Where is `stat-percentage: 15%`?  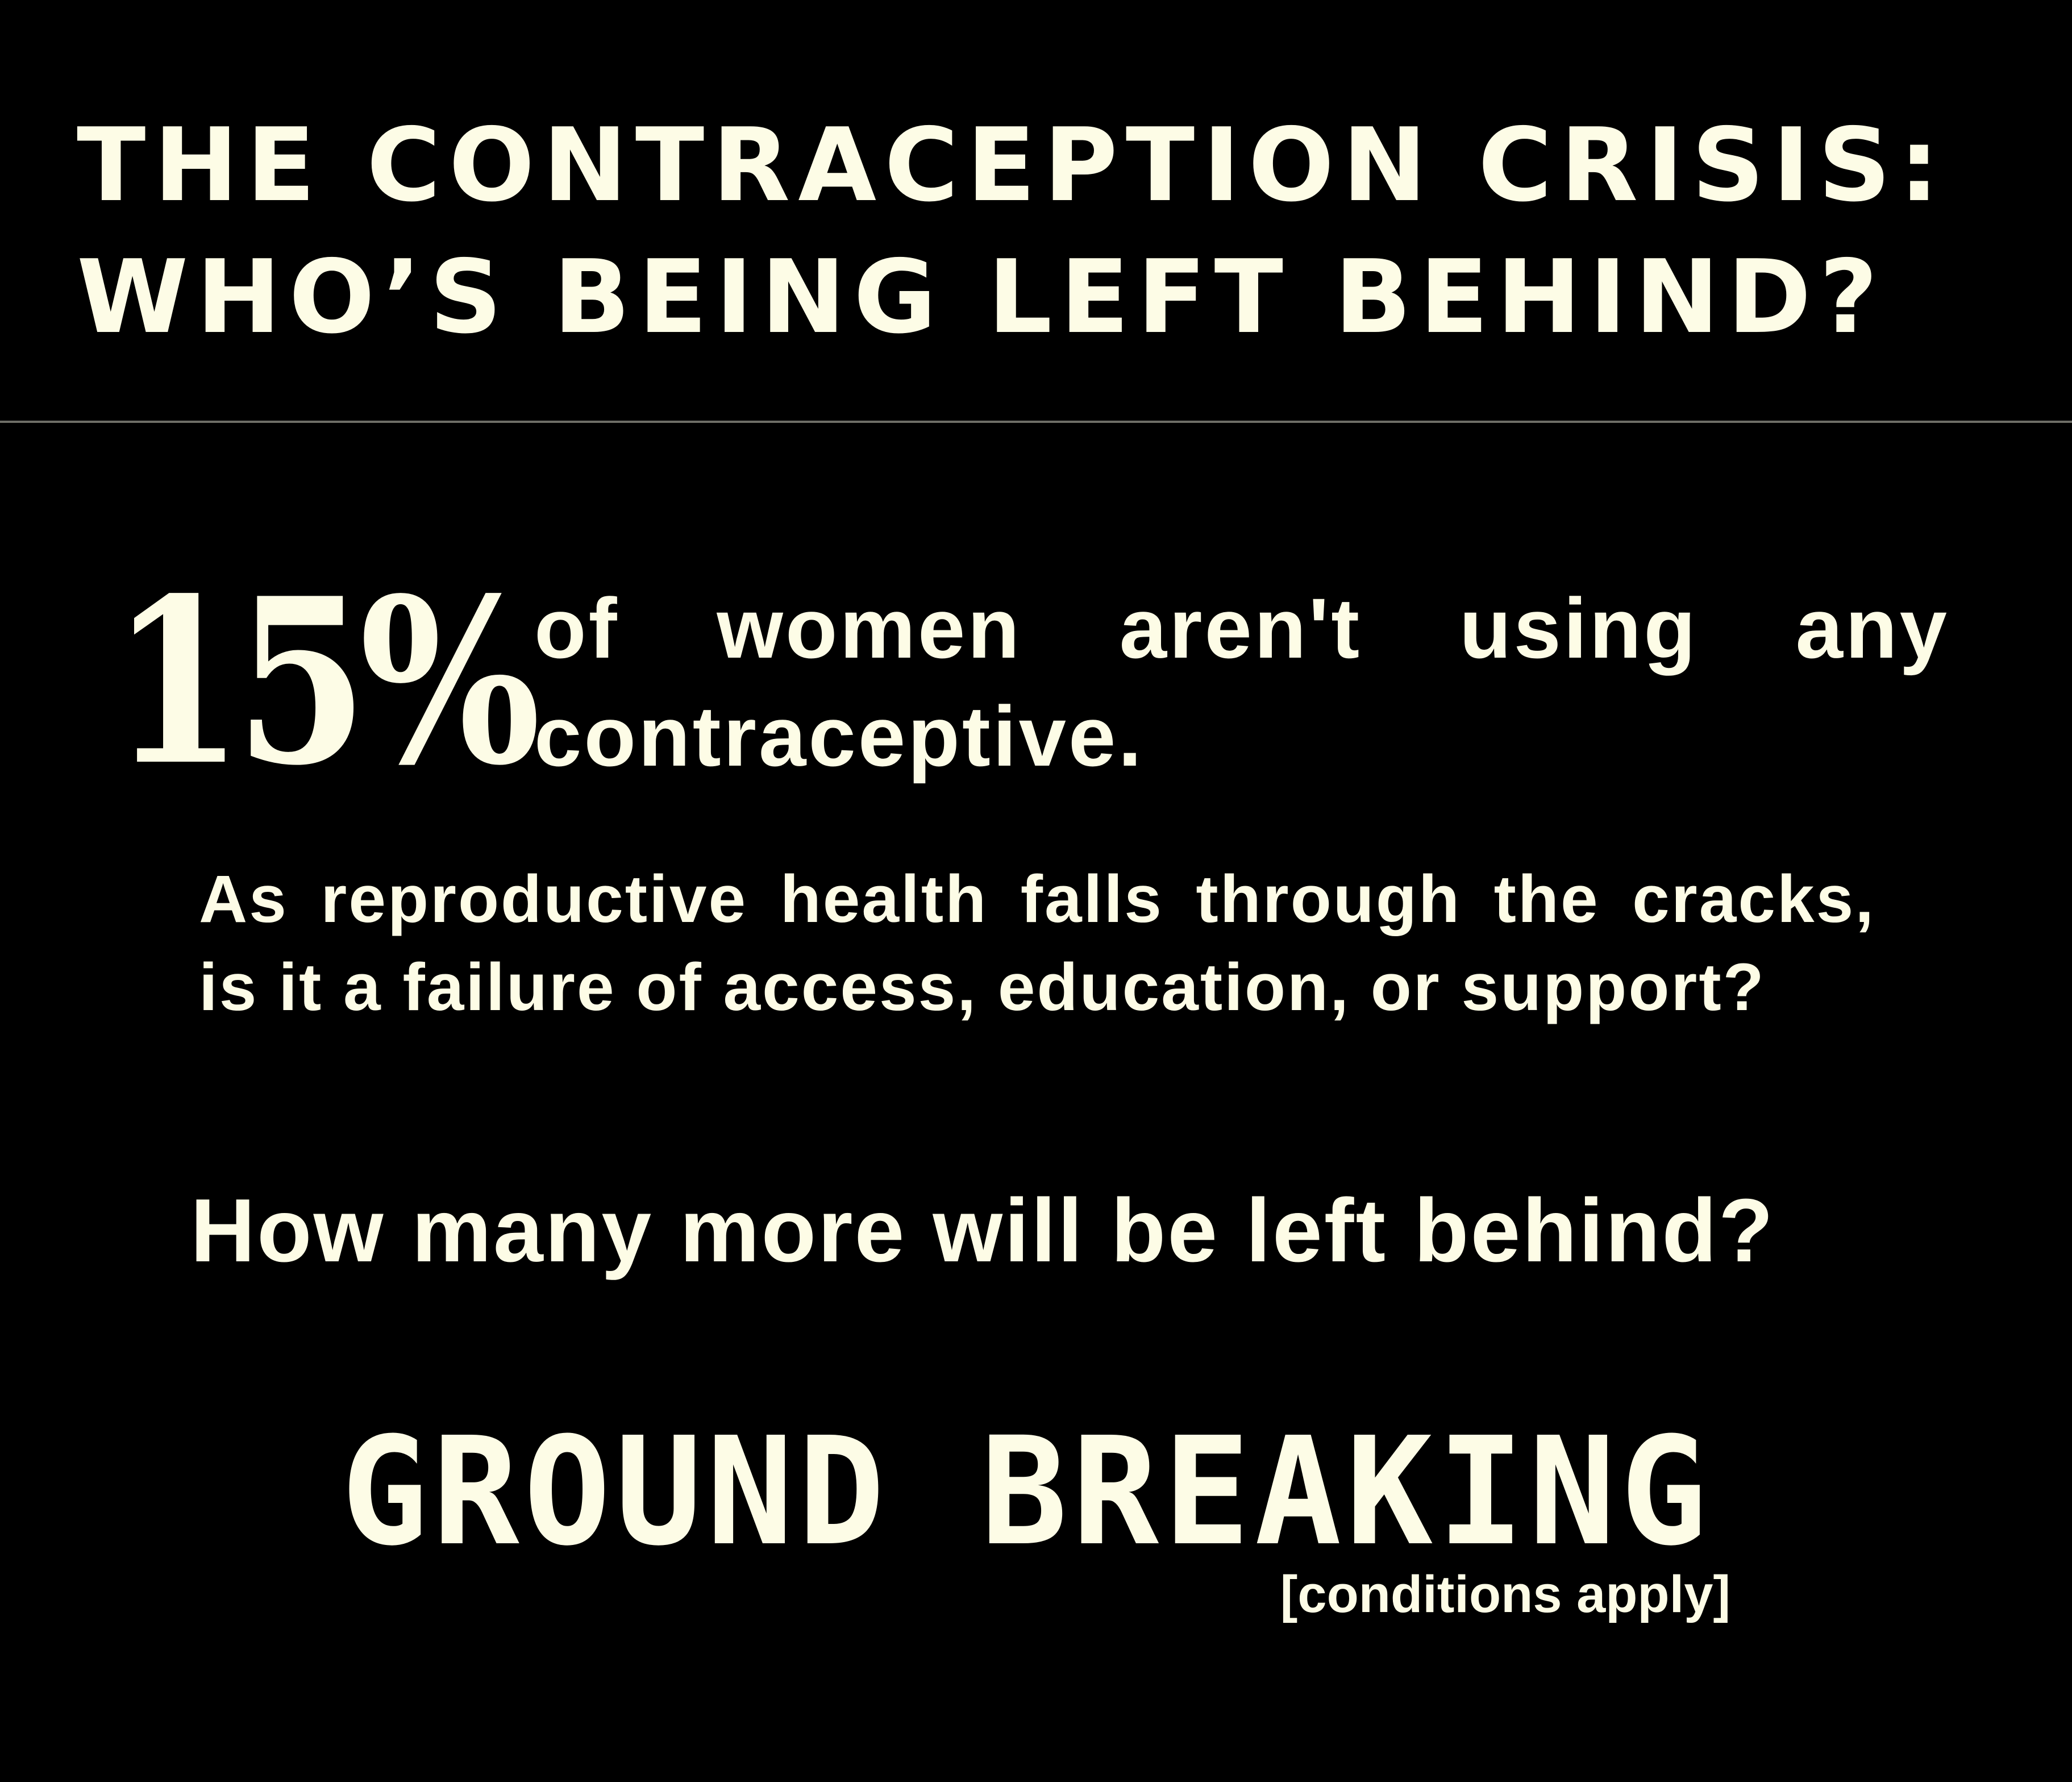 stat-percentage: 15% is located at coordinates (326, 683).